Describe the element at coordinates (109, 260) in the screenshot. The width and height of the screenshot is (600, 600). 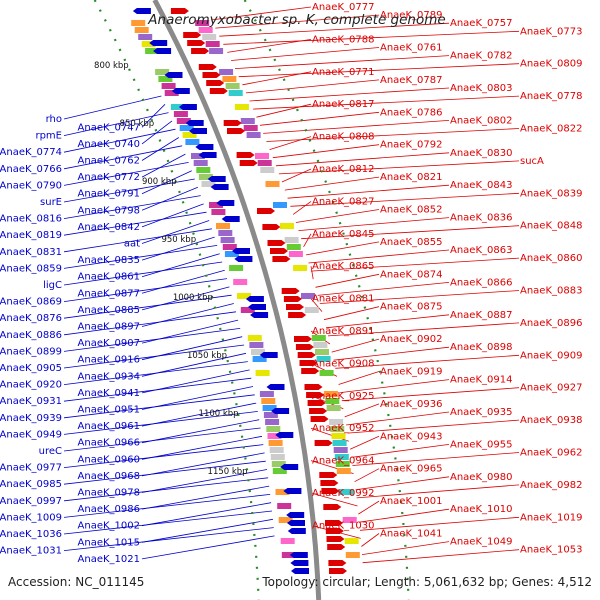
I see `left-gene-label: AnaeK_0835` at that location.